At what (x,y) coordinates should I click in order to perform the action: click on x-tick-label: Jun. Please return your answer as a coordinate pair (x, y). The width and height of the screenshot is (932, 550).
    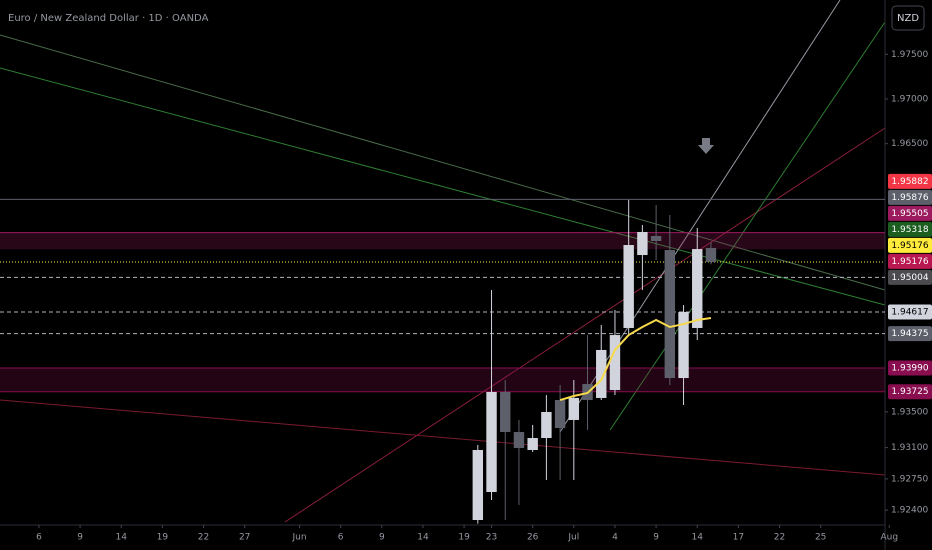
    Looking at the image, I should click on (298, 538).